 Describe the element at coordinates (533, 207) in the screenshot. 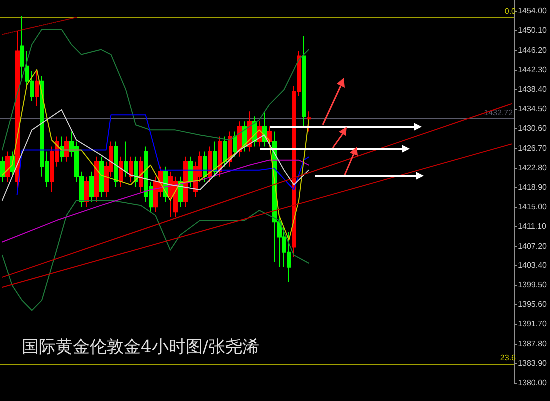

I see `y-tick-label: 1415.00` at that location.